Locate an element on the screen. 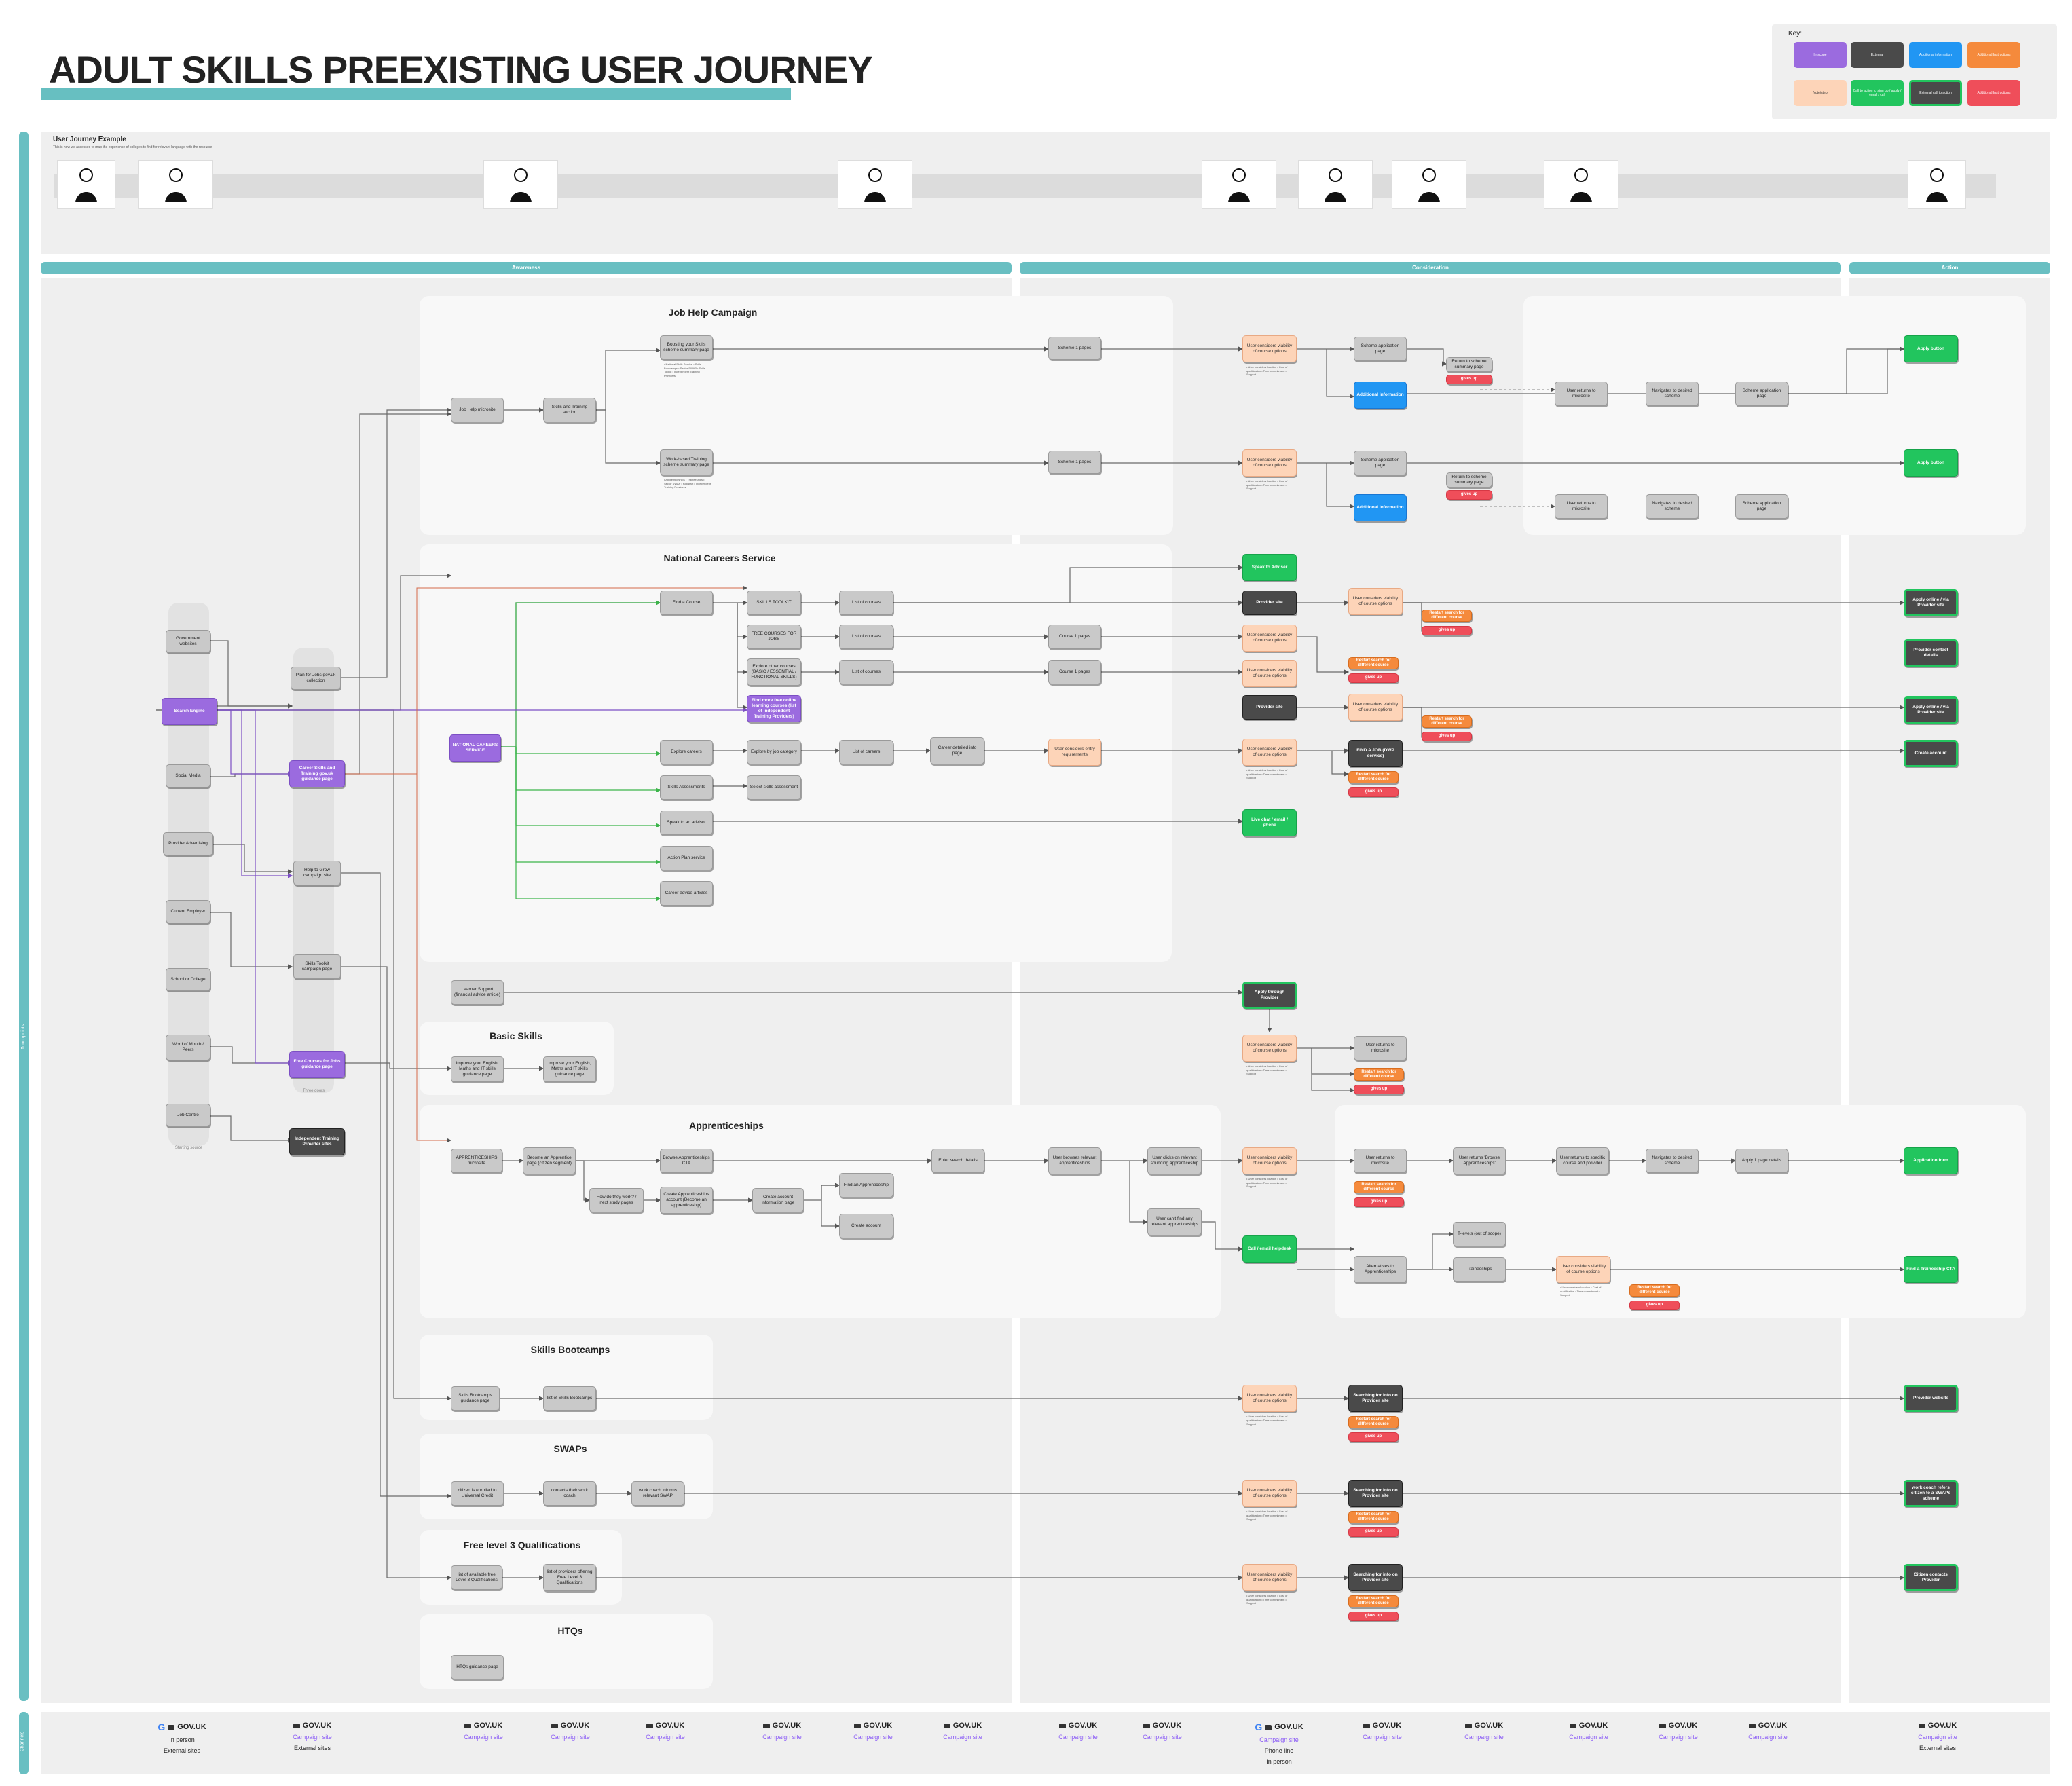 Image resolution: width=2072 pixels, height=1786 pixels. node-explore-careers: Explore careers is located at coordinates (686, 752).